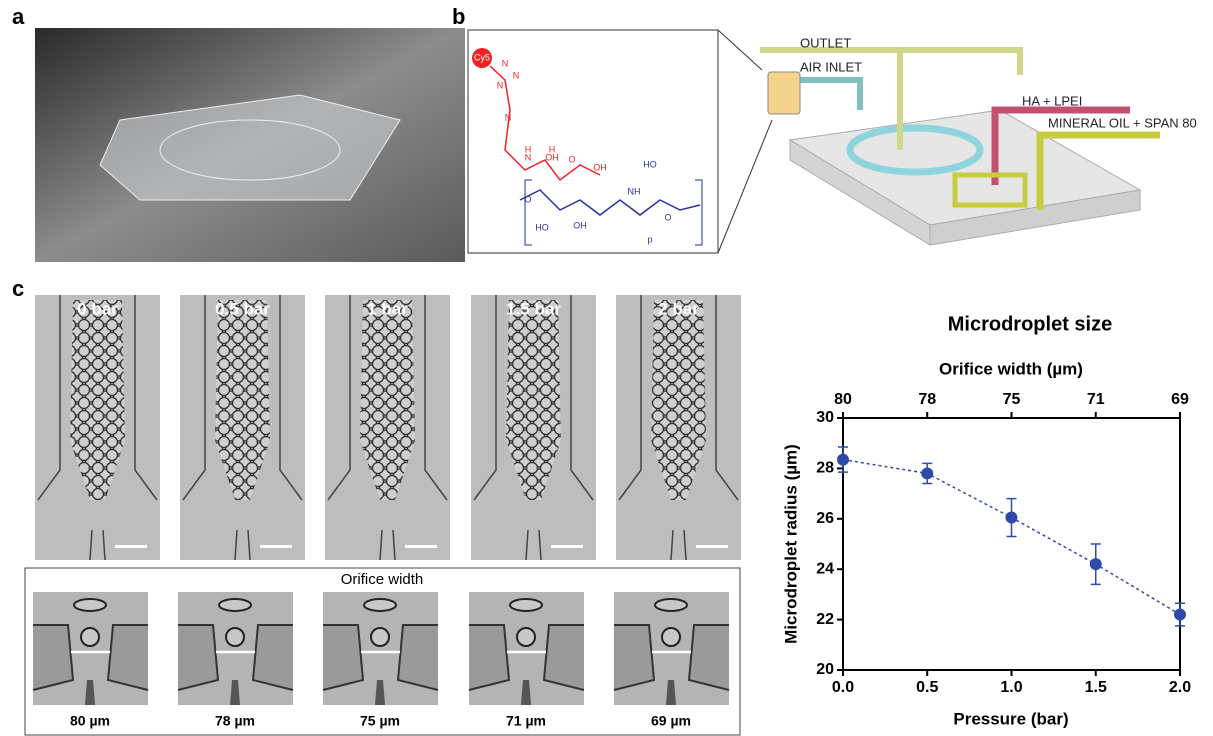  Describe the element at coordinates (825, 468) in the screenshot. I see `y-tick-label: 28` at that location.